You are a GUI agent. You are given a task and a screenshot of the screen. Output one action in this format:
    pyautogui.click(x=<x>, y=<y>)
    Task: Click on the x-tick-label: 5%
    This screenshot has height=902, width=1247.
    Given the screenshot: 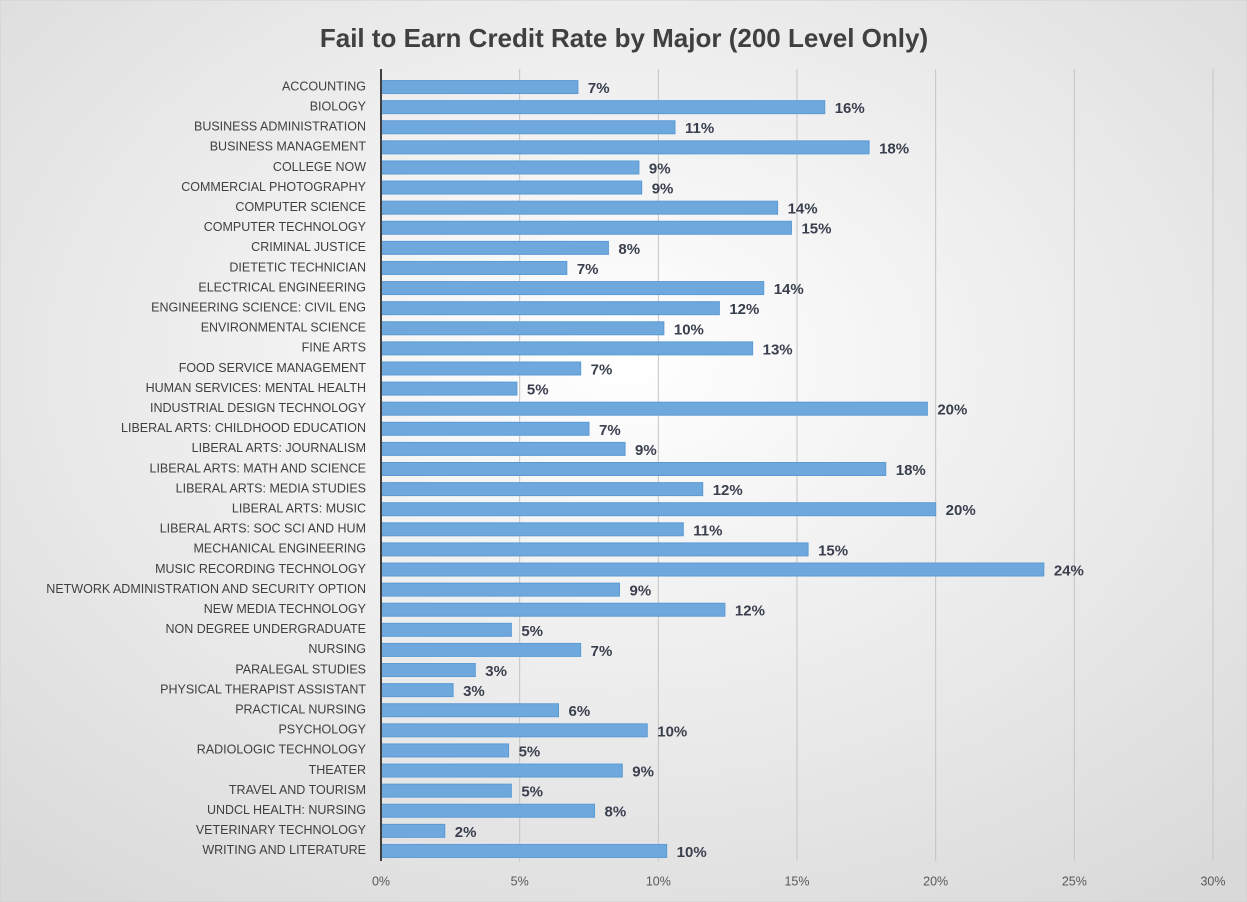 What is the action you would take?
    pyautogui.click(x=520, y=881)
    